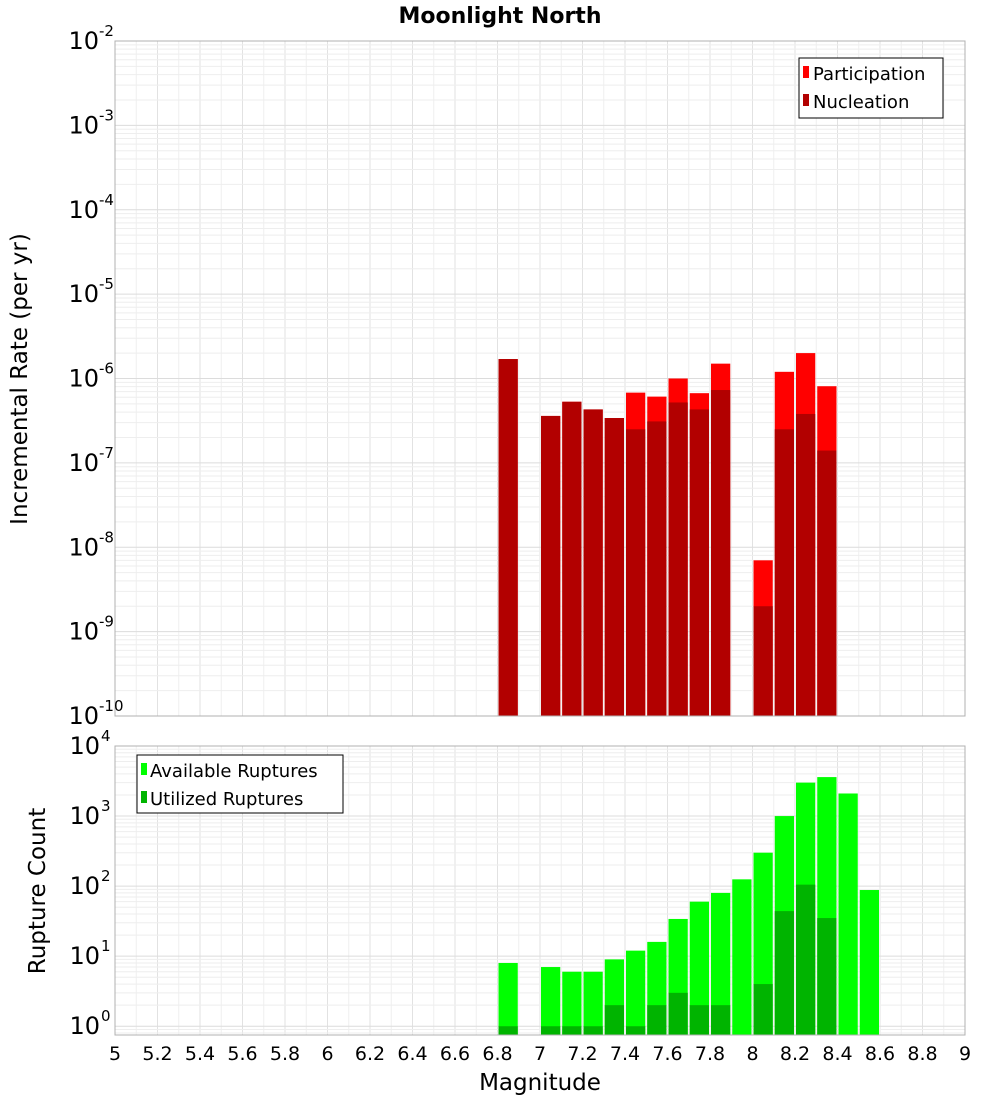 This screenshot has width=1000, height=1100. I want to click on y-tick-exponent: -4, so click(106, 200).